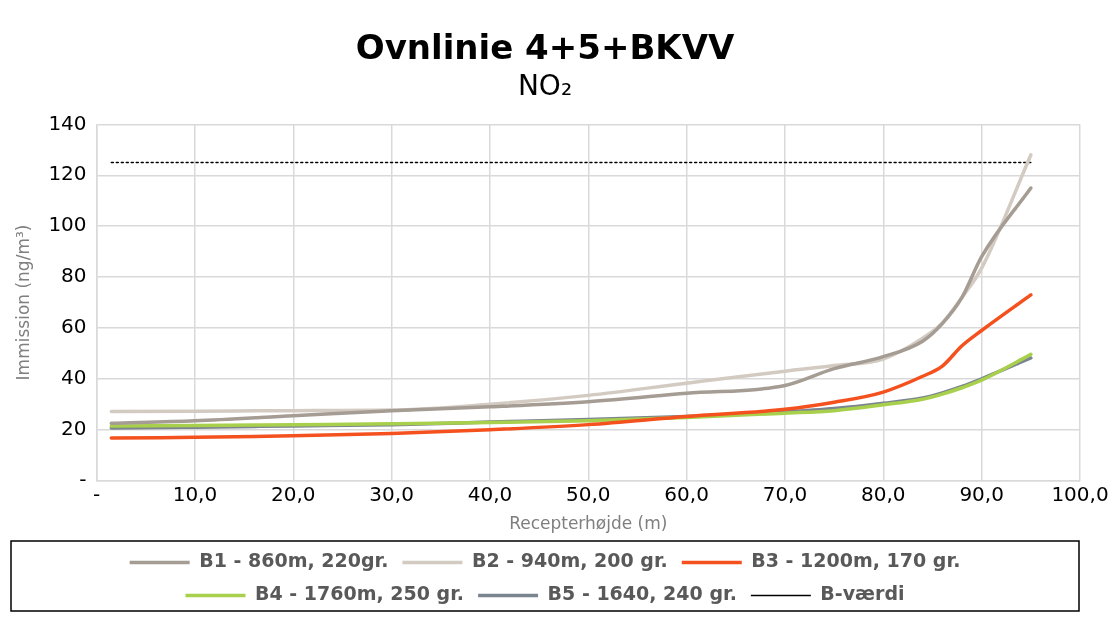 The image size is (1120, 623). I want to click on y-tick-label: 40, so click(74, 377).